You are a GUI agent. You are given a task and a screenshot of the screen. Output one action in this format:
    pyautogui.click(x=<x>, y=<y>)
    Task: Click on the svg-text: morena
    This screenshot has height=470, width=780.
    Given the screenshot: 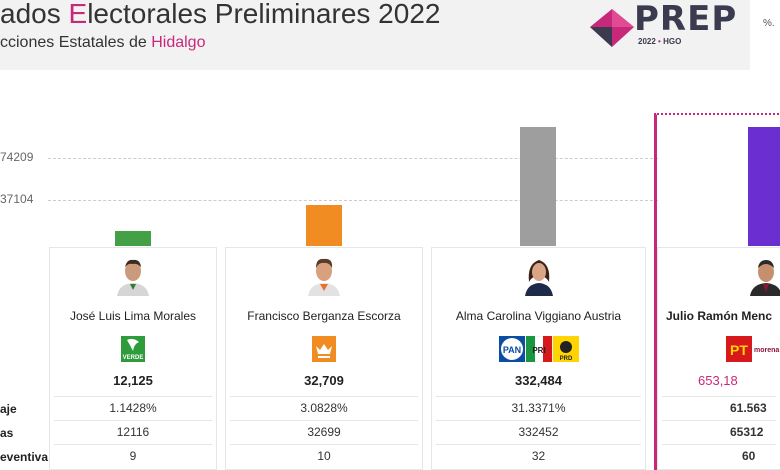 What is the action you would take?
    pyautogui.click(x=766, y=350)
    